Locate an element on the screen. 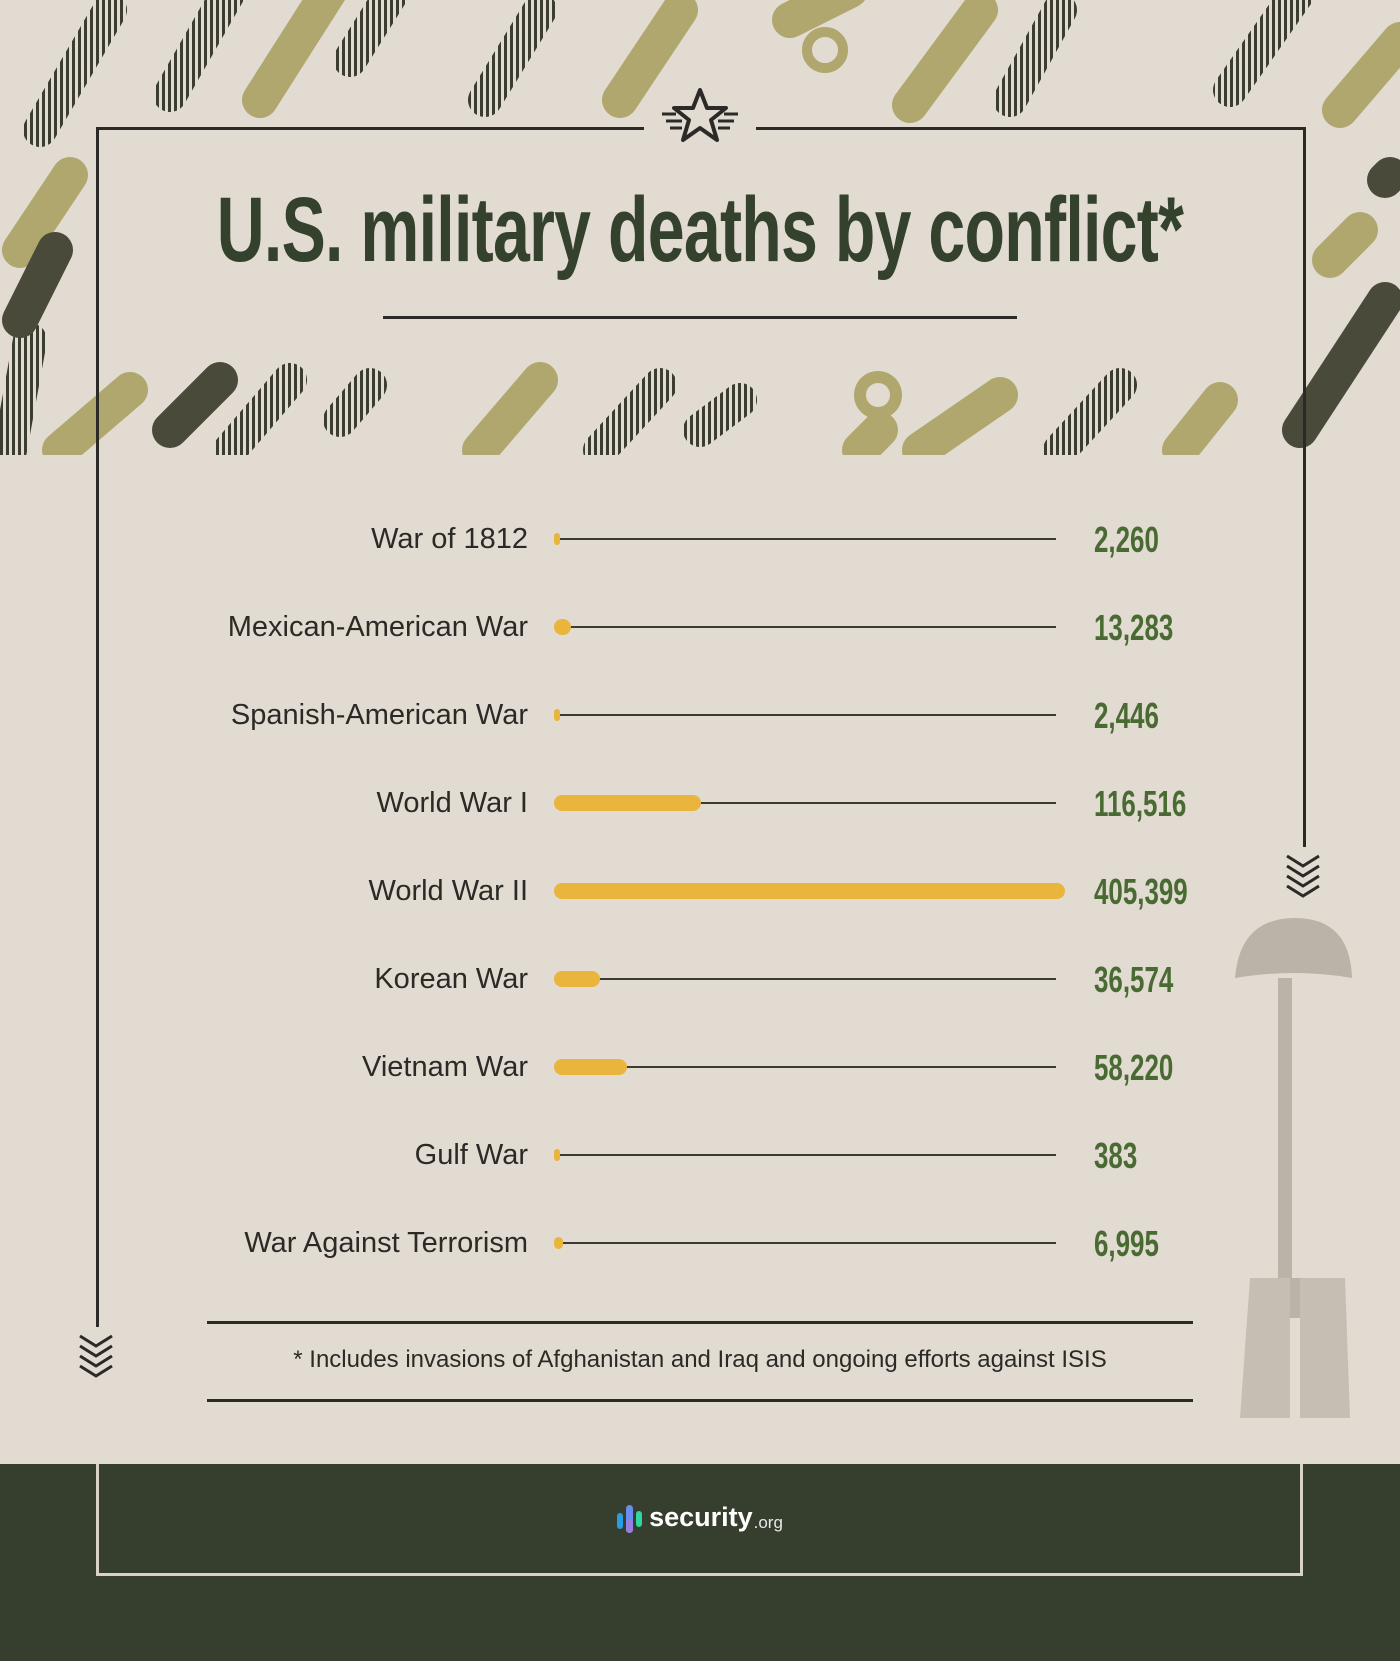  footer: security .org is located at coordinates (700, 1562).